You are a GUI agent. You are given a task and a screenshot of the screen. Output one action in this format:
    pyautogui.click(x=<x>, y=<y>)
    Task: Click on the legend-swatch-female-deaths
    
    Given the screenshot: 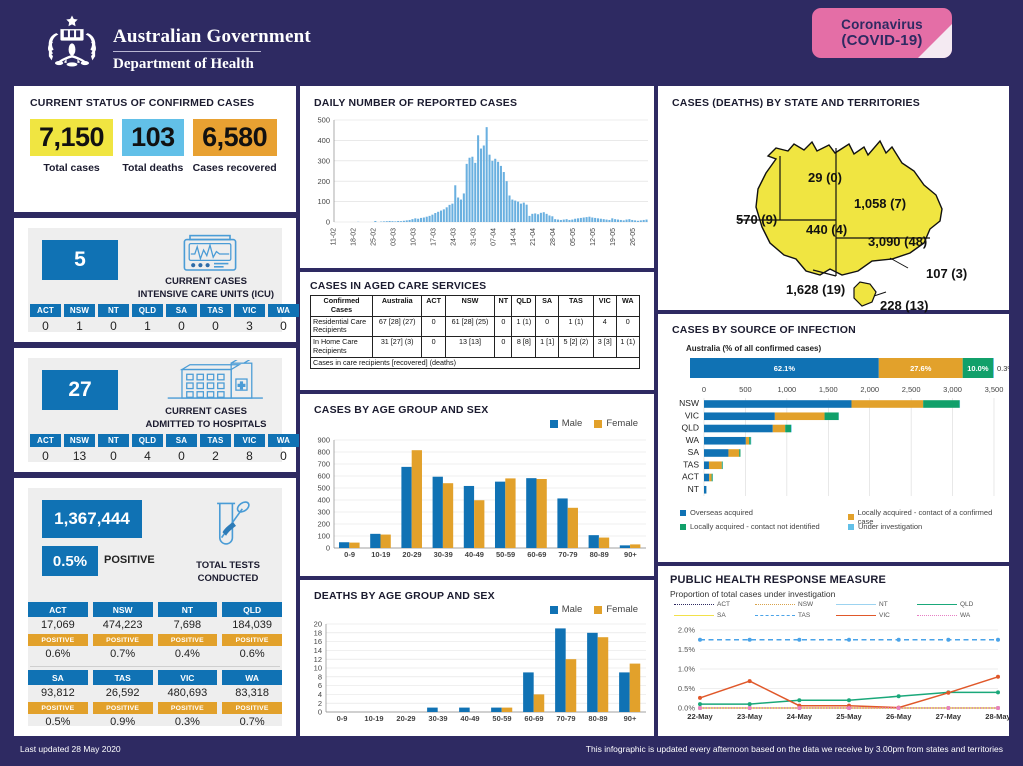 What is the action you would take?
    pyautogui.click(x=598, y=609)
    